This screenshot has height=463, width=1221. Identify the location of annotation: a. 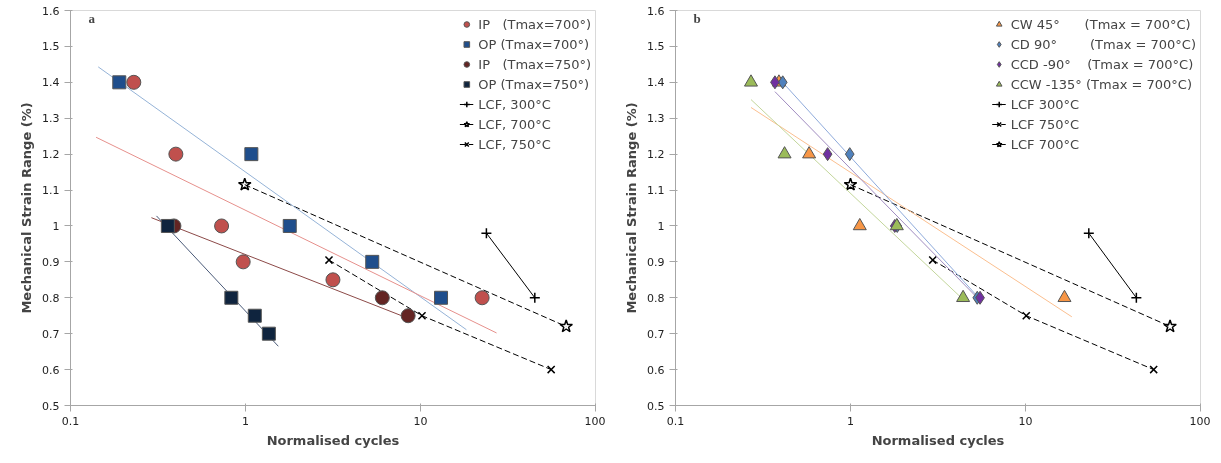
(92, 18).